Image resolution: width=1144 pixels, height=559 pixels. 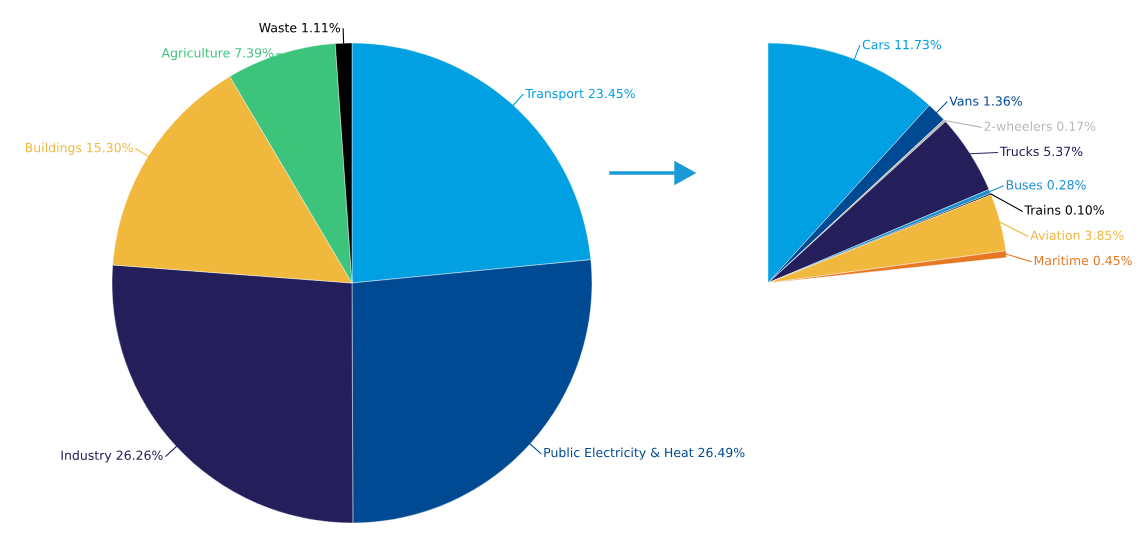 What do you see at coordinates (1077, 235) in the screenshot?
I see `slice-label: Aviation 3.85%` at bounding box center [1077, 235].